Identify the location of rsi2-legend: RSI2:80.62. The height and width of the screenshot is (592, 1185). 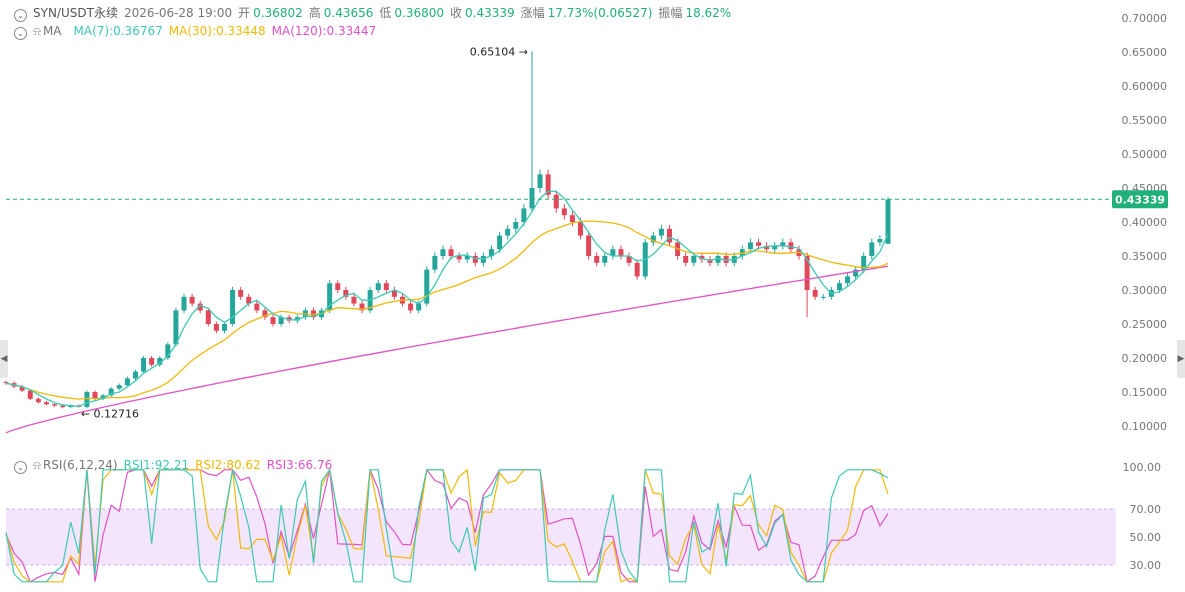
(228, 465).